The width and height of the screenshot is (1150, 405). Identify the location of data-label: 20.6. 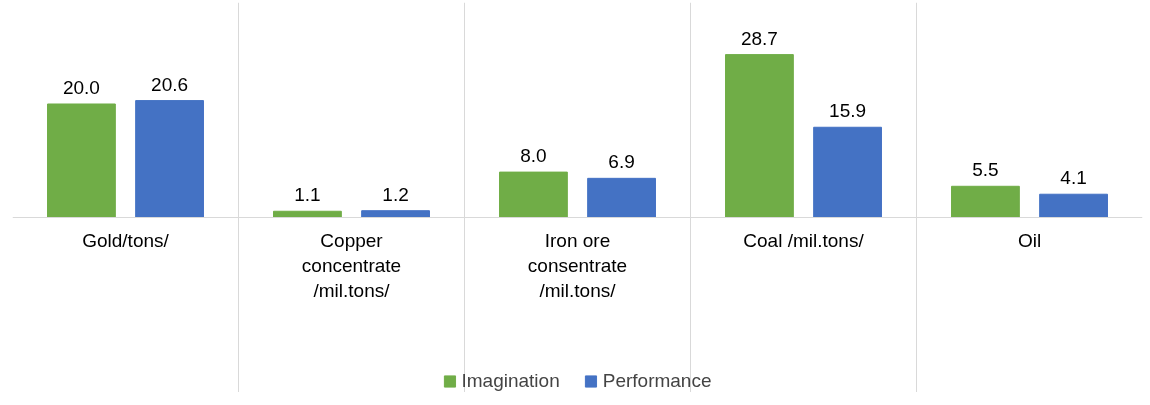
(170, 84).